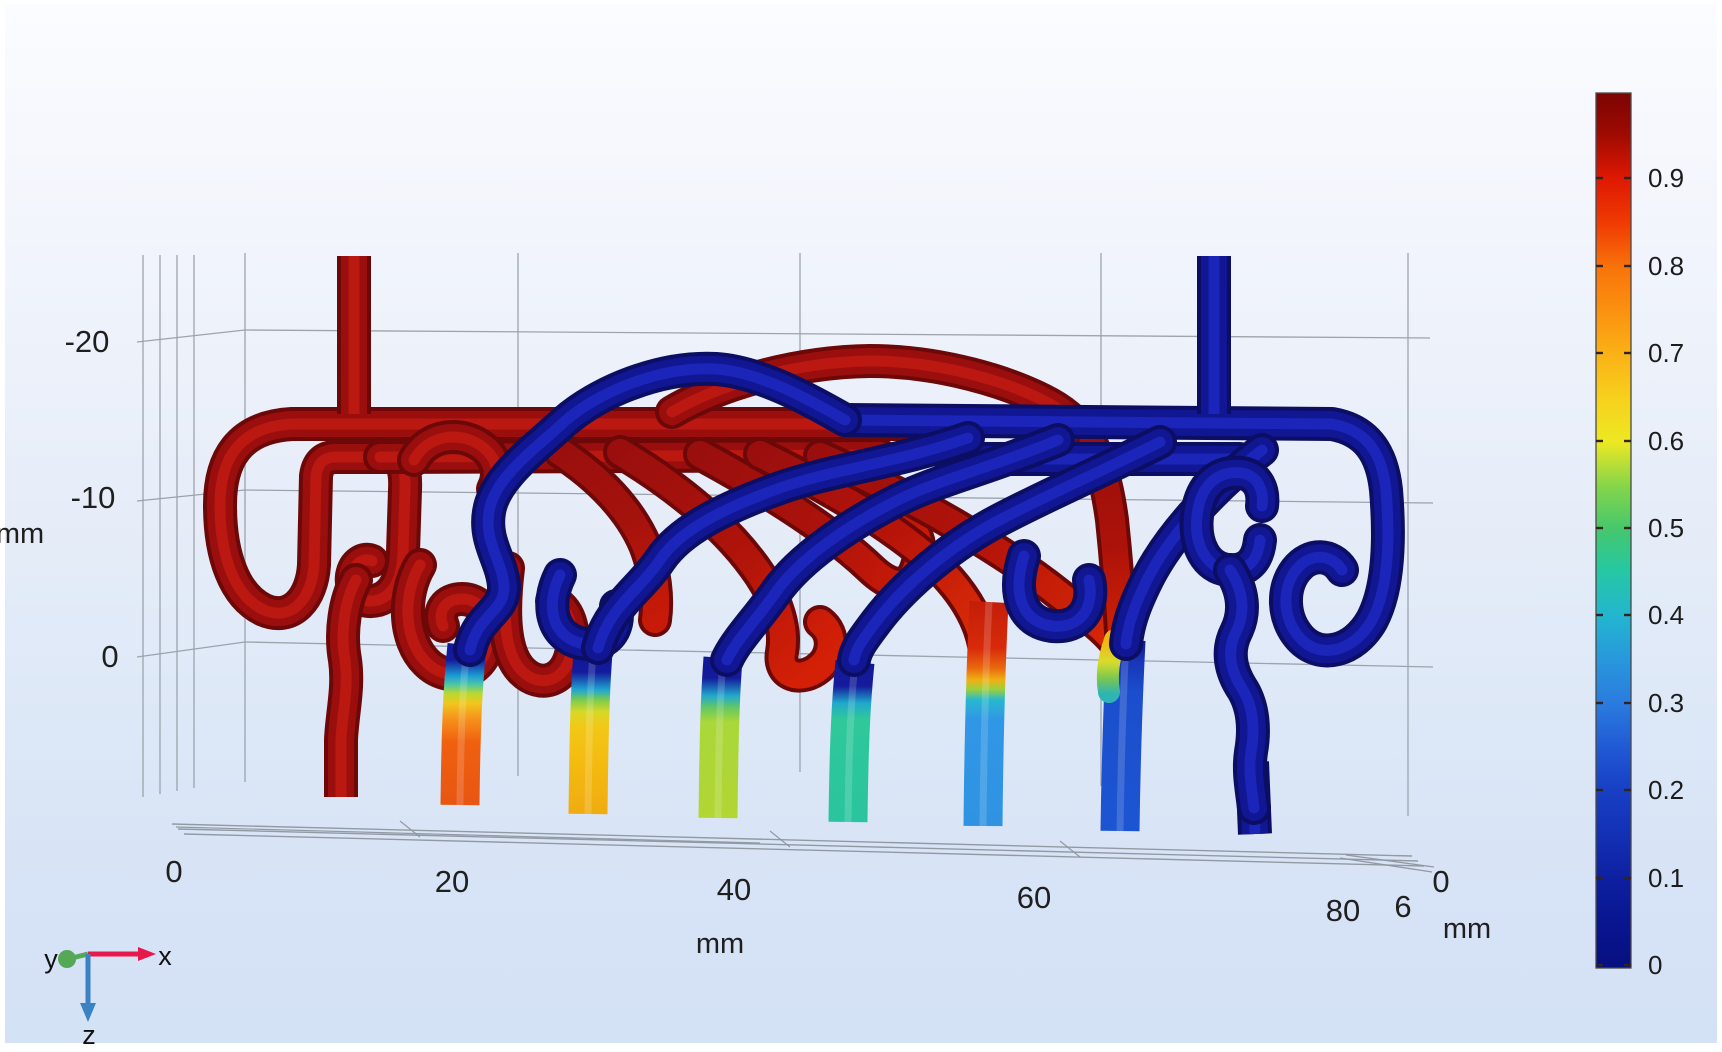  Describe the element at coordinates (1666, 703) in the screenshot. I see `svg-text: 0.3` at that location.